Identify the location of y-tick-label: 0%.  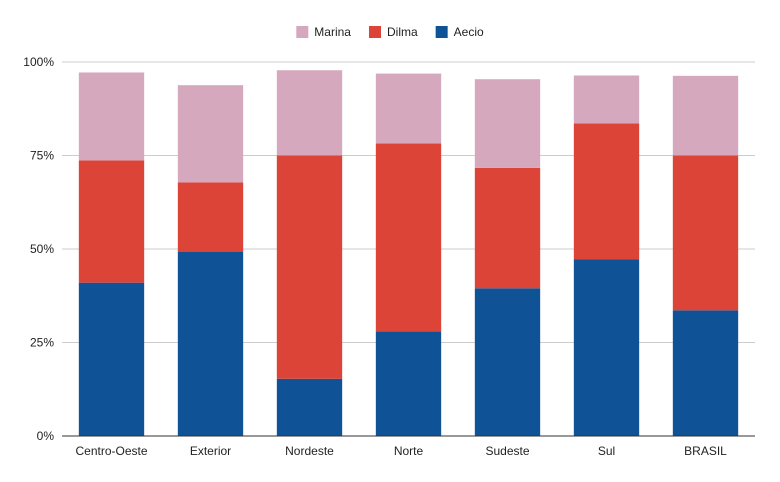
(46, 436).